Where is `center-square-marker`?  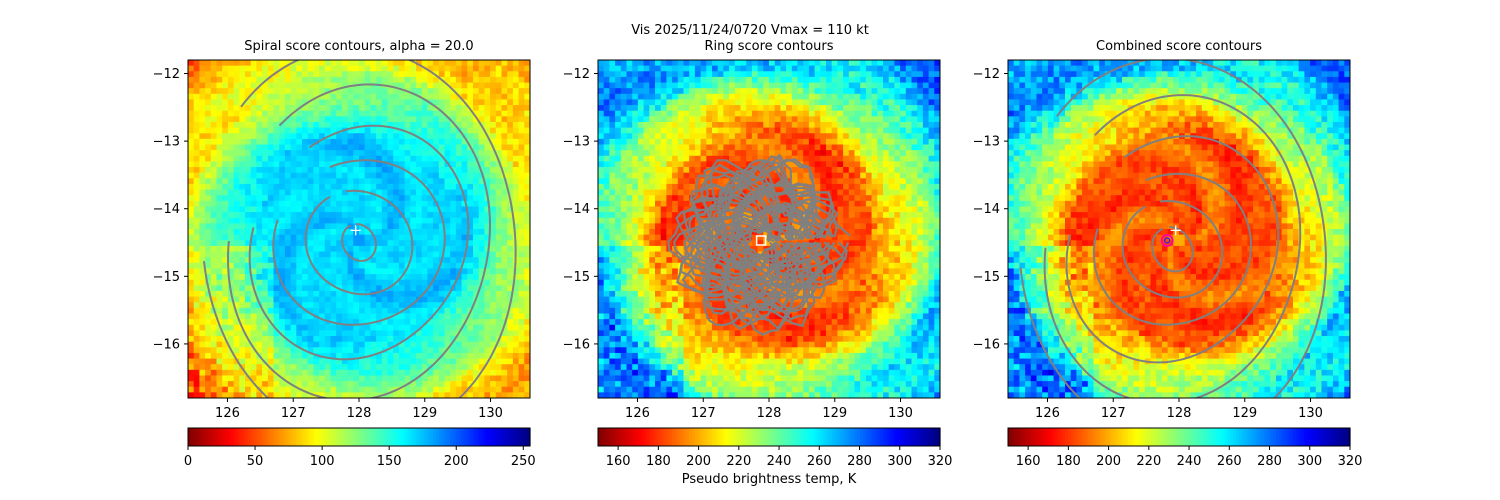
center-square-marker is located at coordinates (761, 240).